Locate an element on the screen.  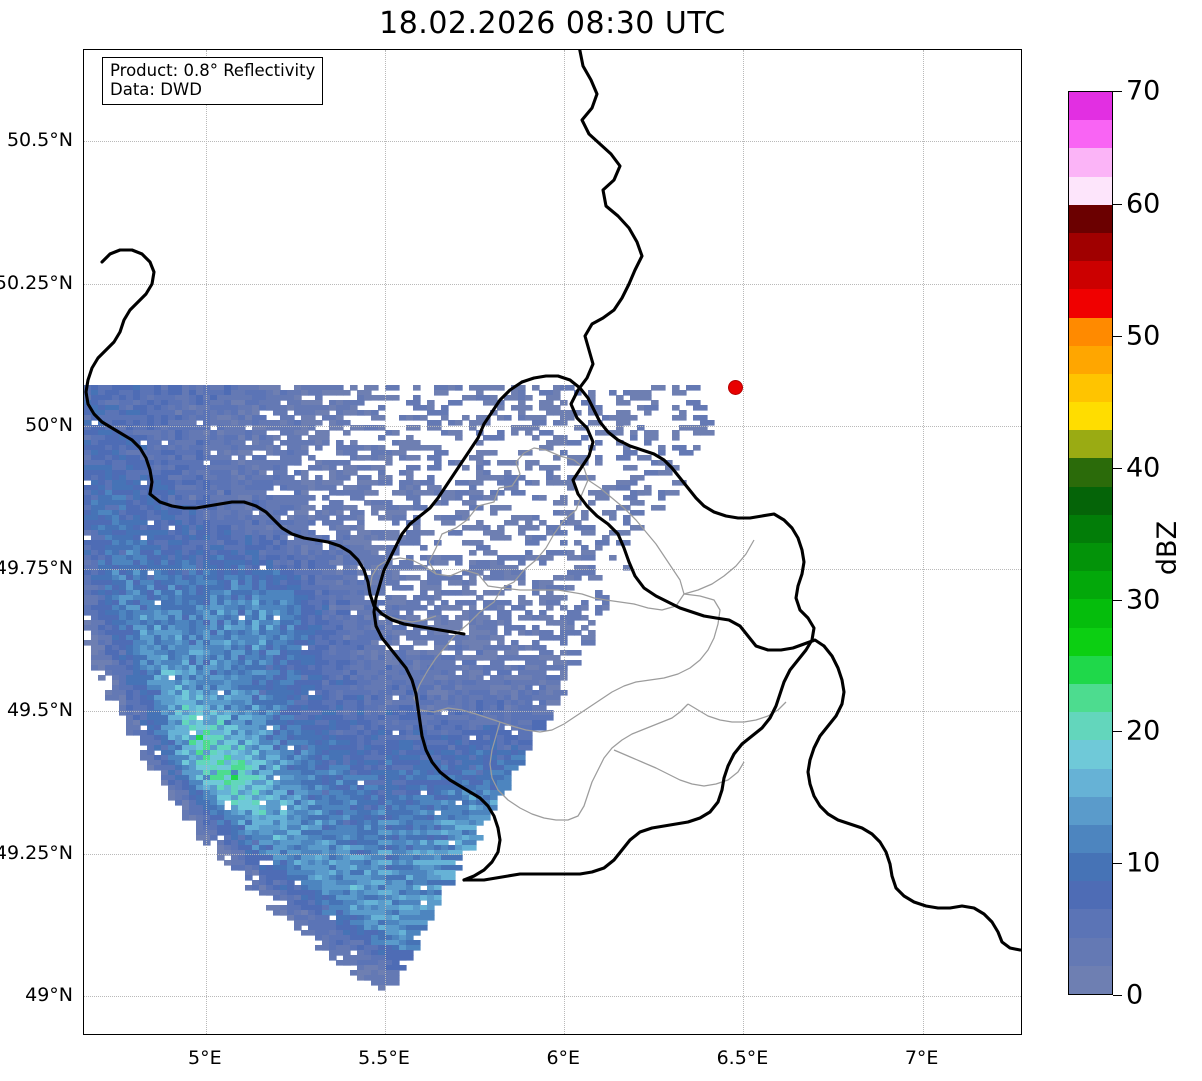
latitude-tick-label: 49.5°N is located at coordinates (39, 710).